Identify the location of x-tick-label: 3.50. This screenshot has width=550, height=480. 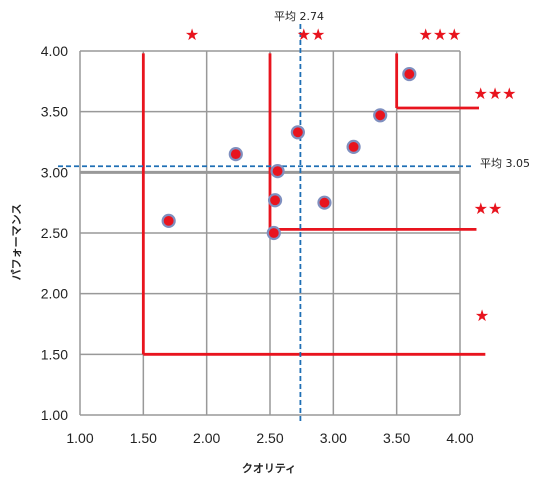
(396, 438).